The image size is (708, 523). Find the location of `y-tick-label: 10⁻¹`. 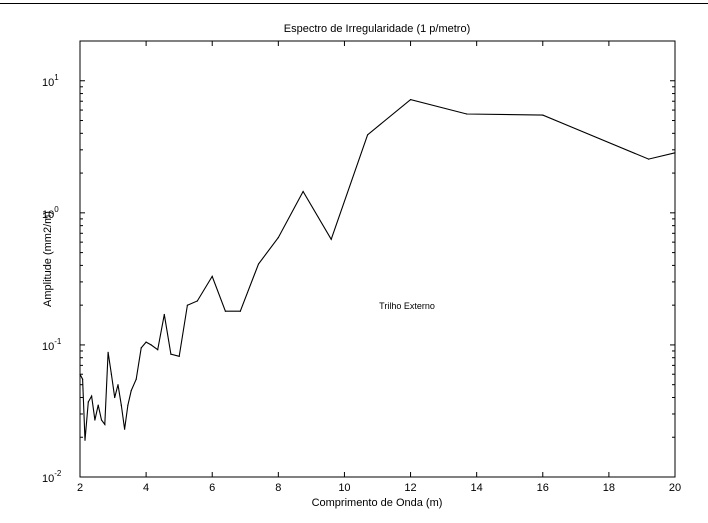

y-tick-label: 10⁻¹ is located at coordinates (52, 345).